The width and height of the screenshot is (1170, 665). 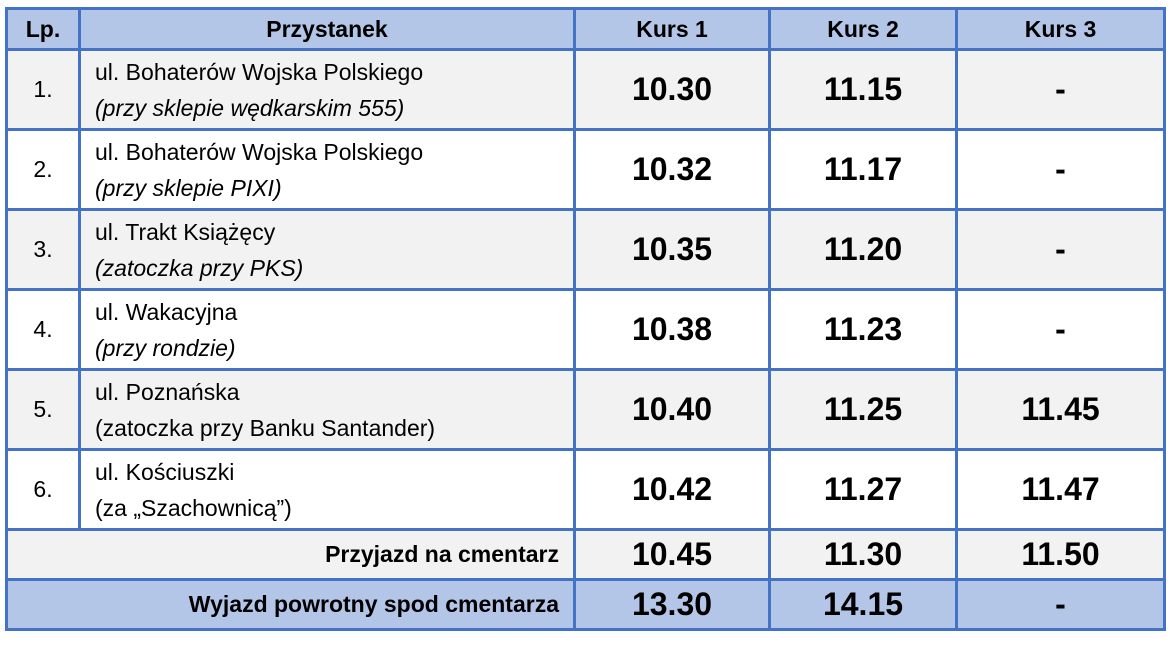 I want to click on departure-time: 10.42, so click(x=672, y=489).